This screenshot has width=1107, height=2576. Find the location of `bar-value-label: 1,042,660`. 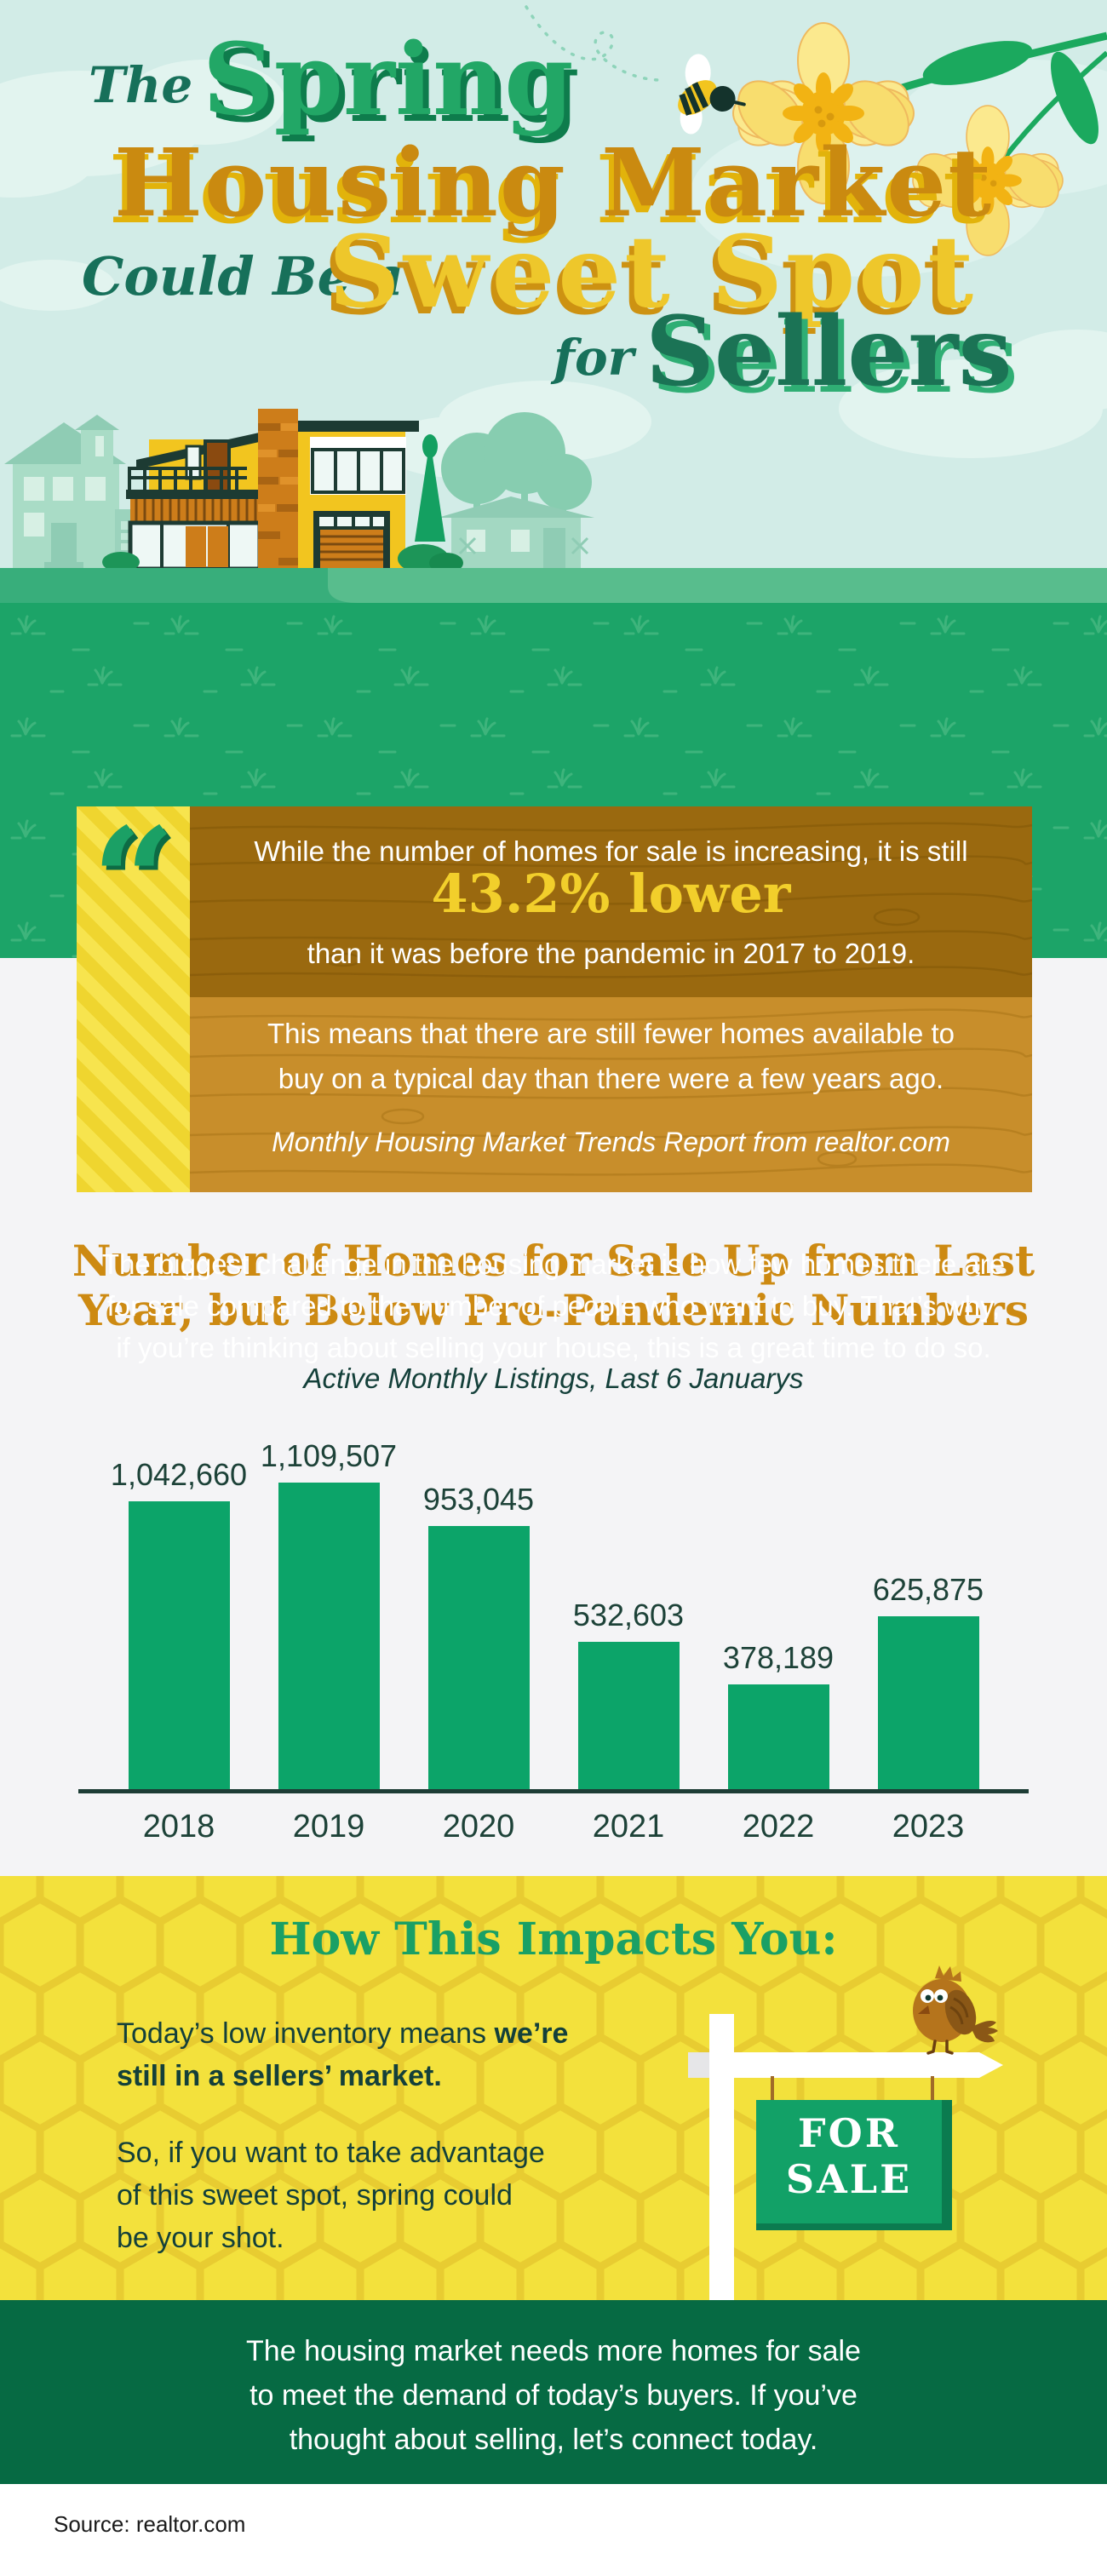

bar-value-label: 1,042,660 is located at coordinates (179, 1474).